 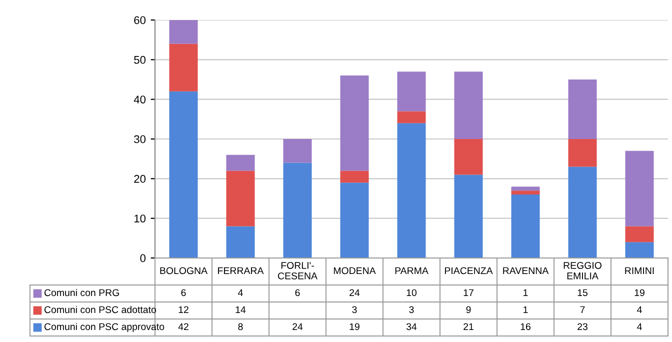 I want to click on data-label: 8, so click(x=240, y=326).